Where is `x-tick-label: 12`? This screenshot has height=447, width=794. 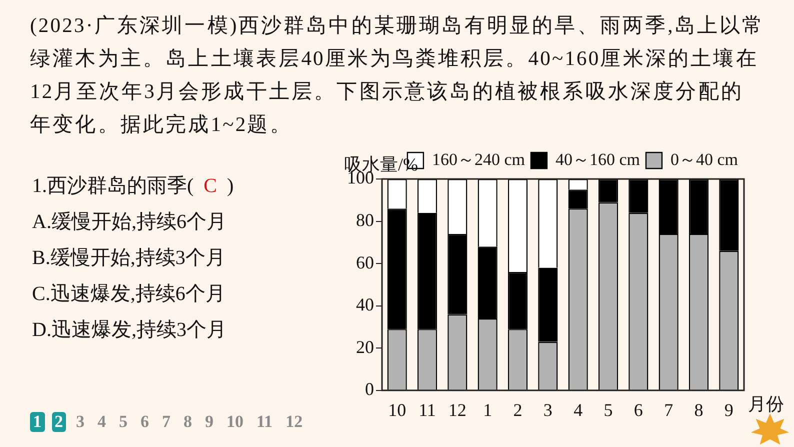 x-tick-label: 12 is located at coordinates (457, 410).